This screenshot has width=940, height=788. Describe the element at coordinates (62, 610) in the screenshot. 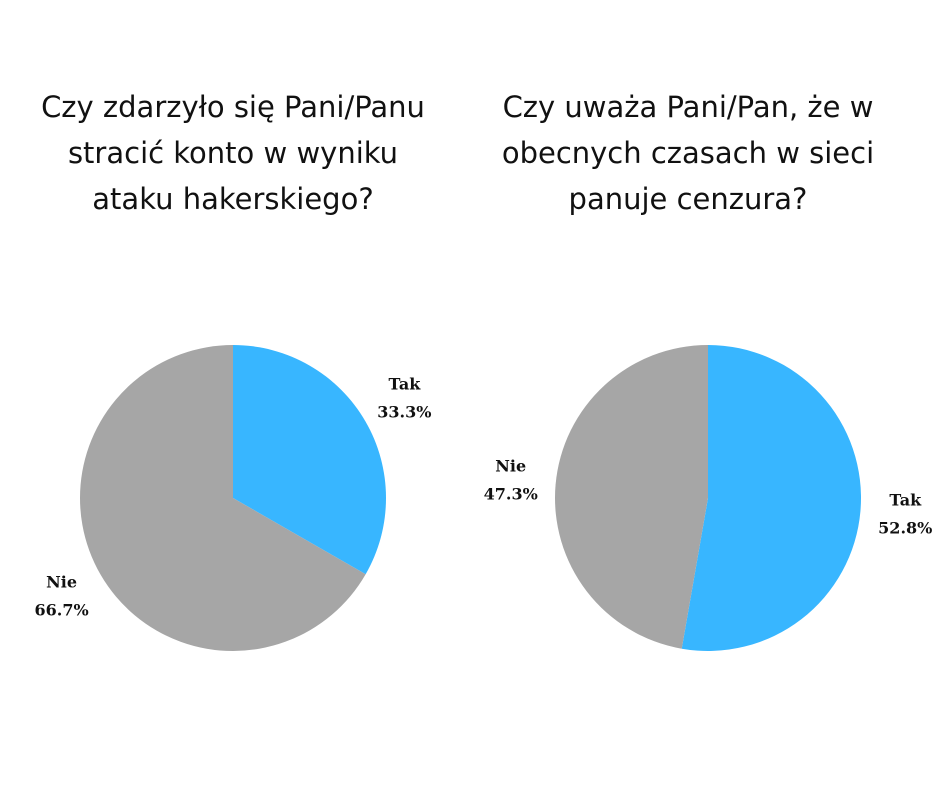

I see `slice-value-label: 66.7%` at that location.